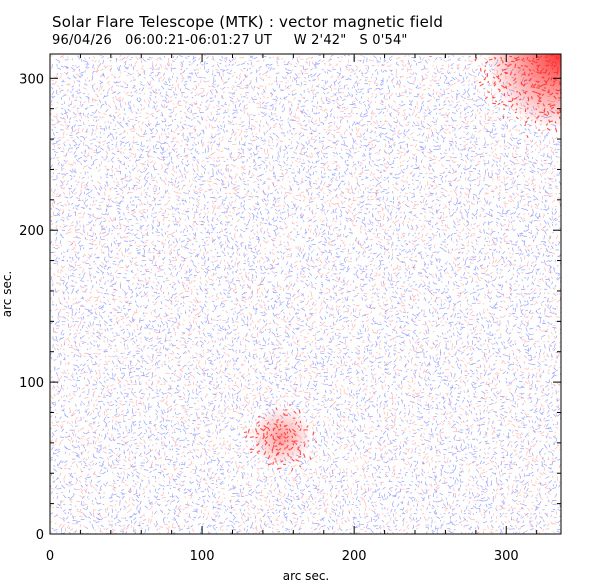 The image size is (612, 585). Describe the element at coordinates (50, 556) in the screenshot. I see `x-tick-label: 0` at that location.